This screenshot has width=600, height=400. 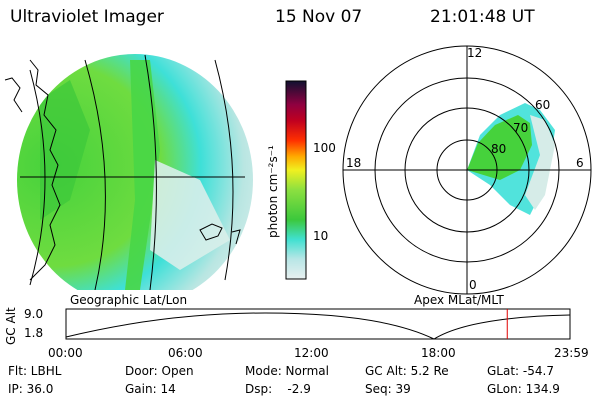 I want to click on gc-alt-axis-label: GC Alt, so click(x=11, y=326).